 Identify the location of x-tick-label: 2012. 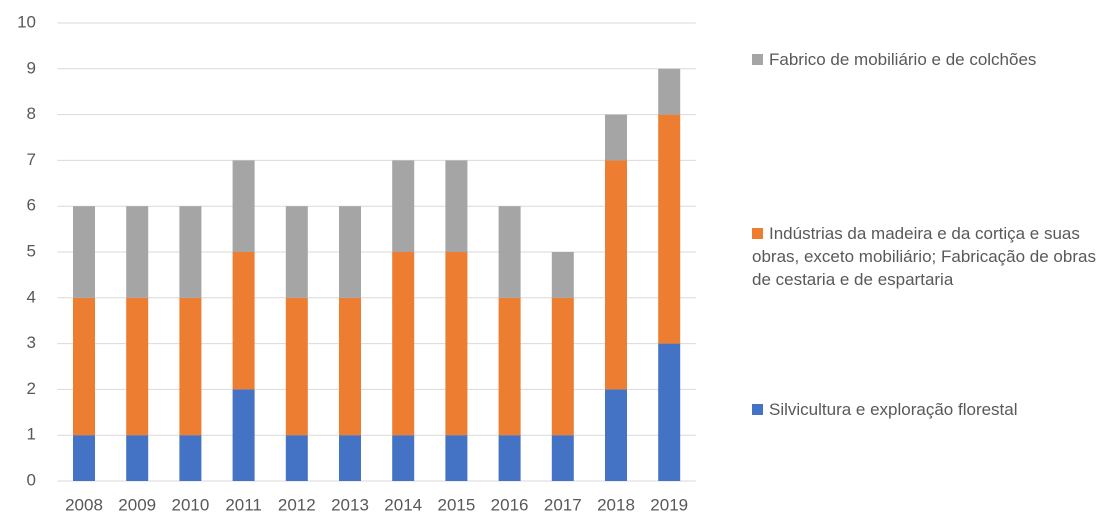
(297, 504).